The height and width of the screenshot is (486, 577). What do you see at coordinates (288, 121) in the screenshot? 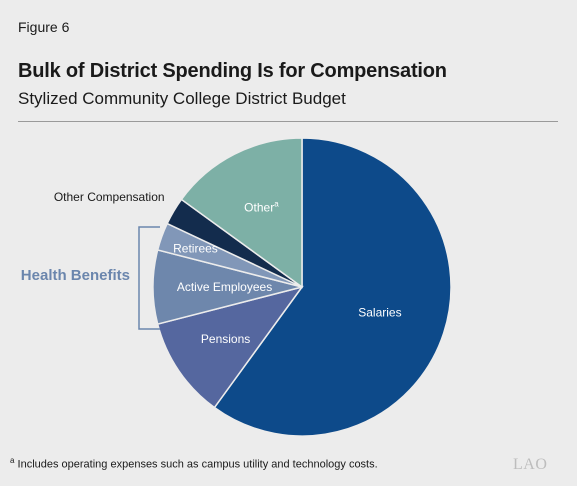
I see `title-divider` at bounding box center [288, 121].